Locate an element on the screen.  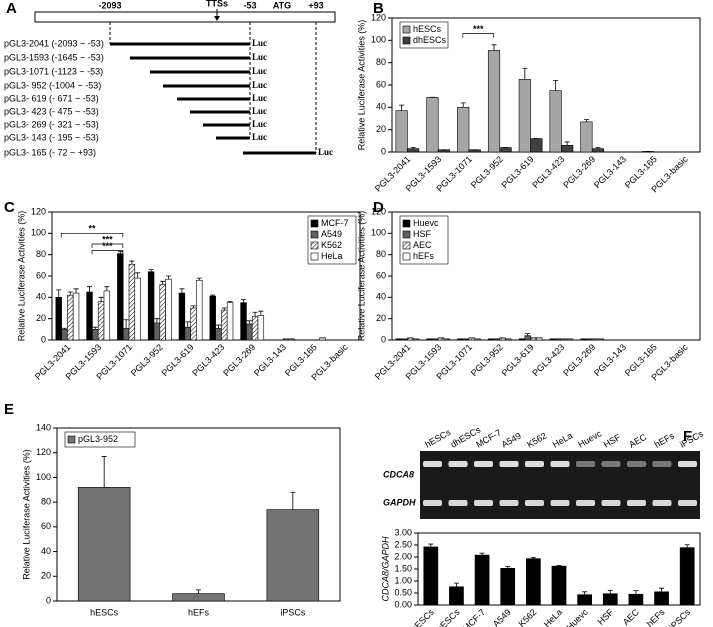
panel-label: D is located at coordinates (378, 207).